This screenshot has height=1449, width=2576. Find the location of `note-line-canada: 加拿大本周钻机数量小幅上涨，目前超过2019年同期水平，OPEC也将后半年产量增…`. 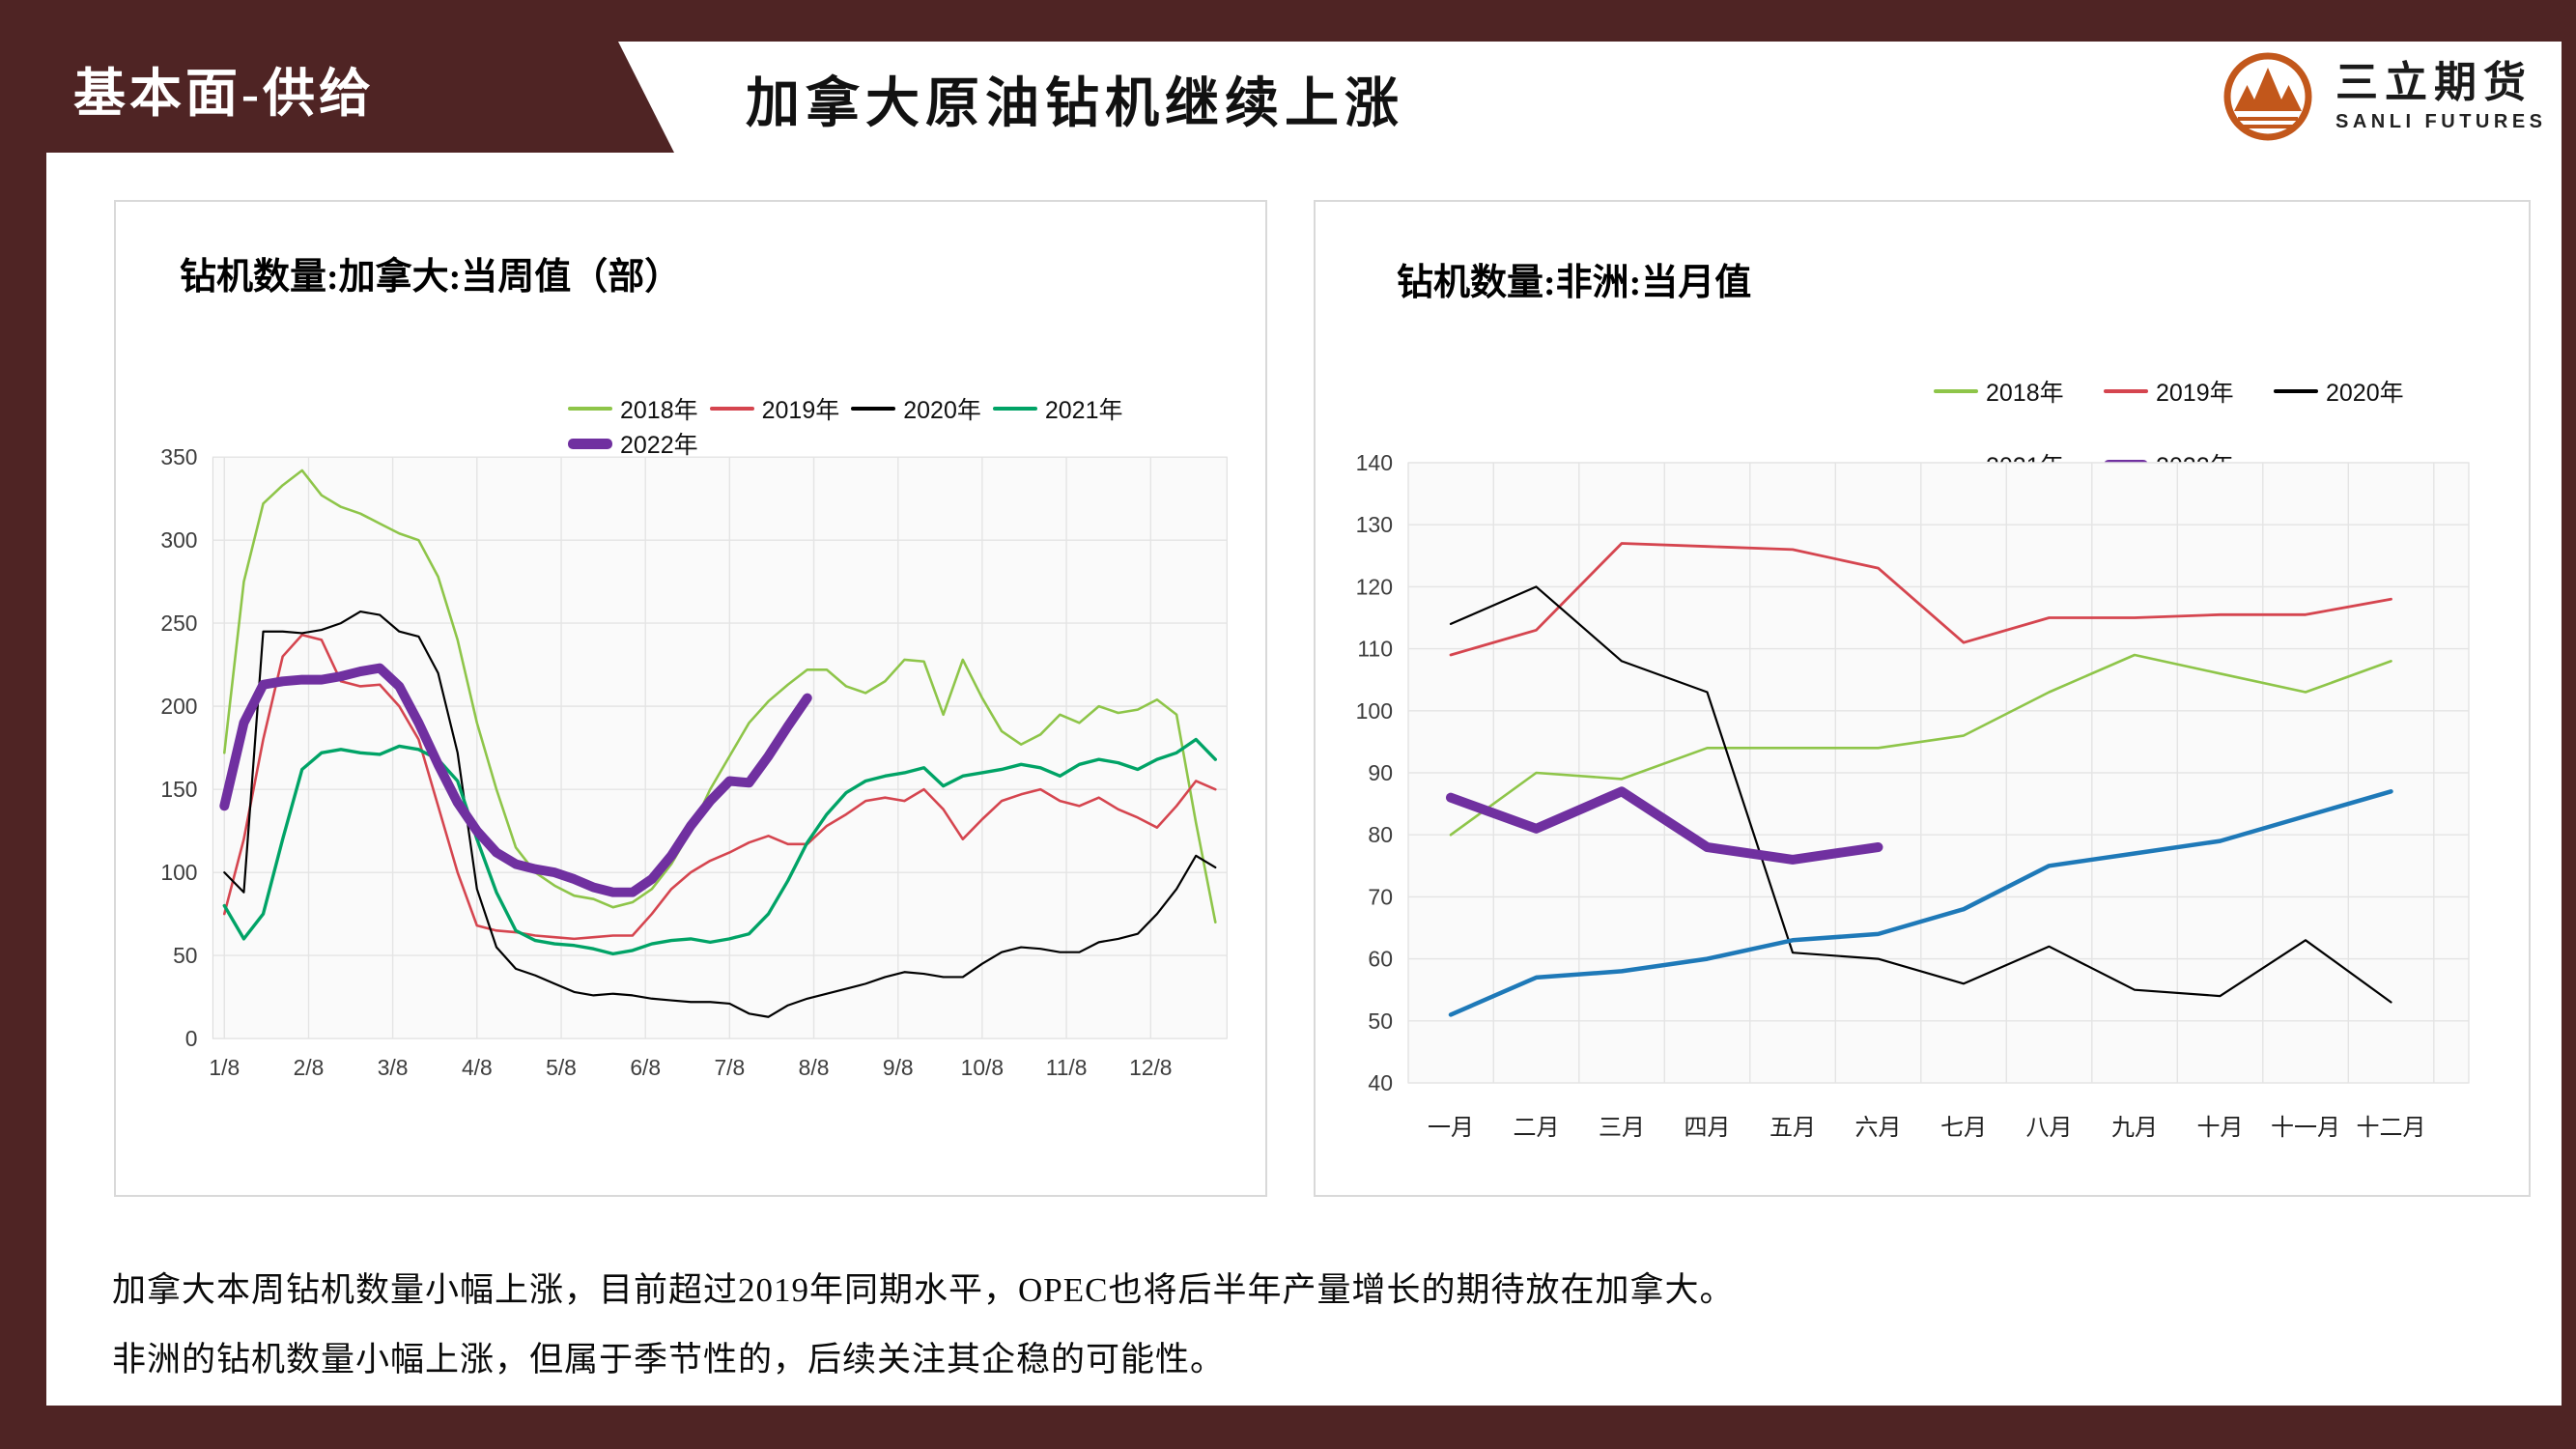

note-line-canada: 加拿大本周钻机数量小幅上涨，目前超过2019年同期水平，OPEC也将后半年产量增… is located at coordinates (923, 1290).